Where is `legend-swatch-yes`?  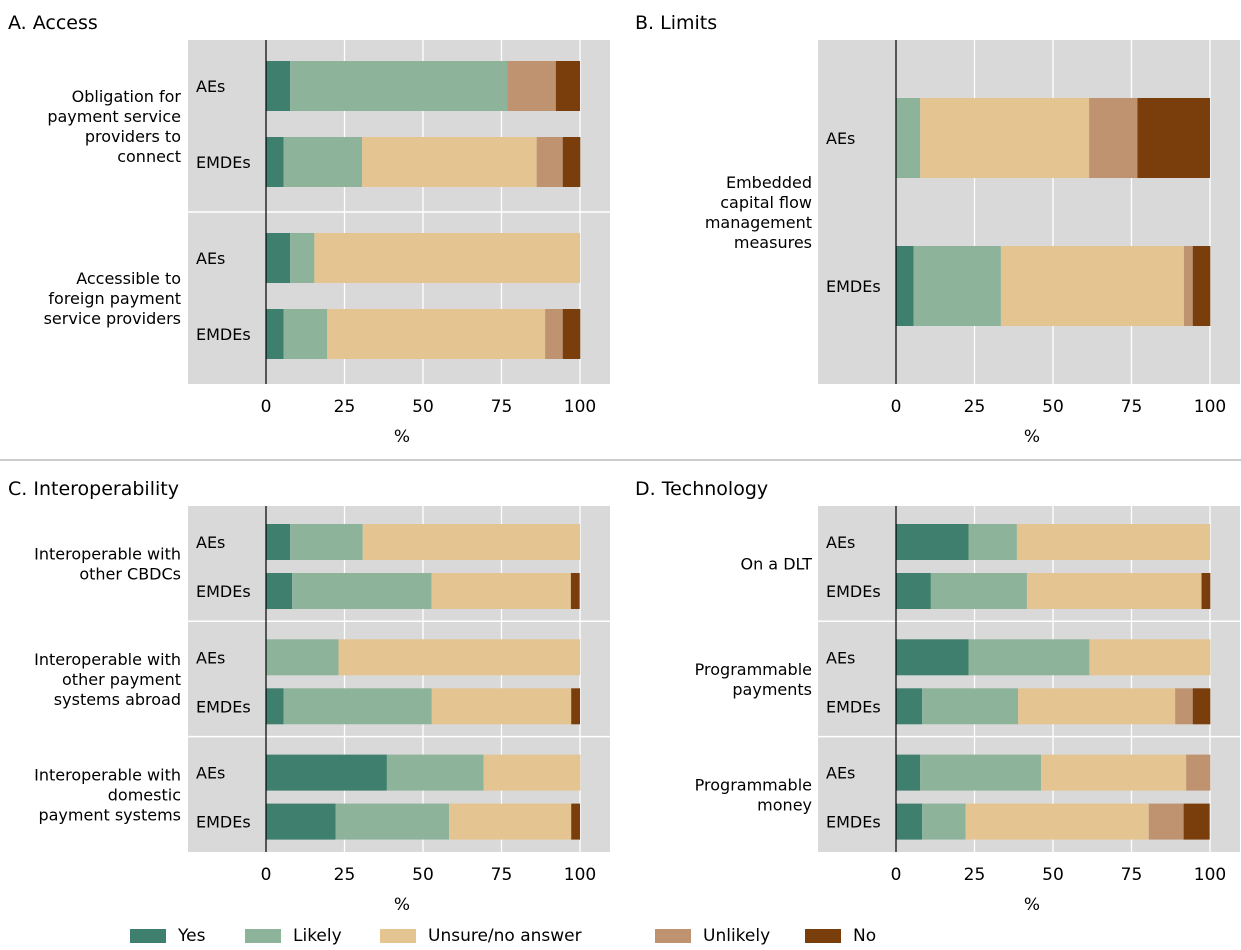
legend-swatch-yes is located at coordinates (148, 936).